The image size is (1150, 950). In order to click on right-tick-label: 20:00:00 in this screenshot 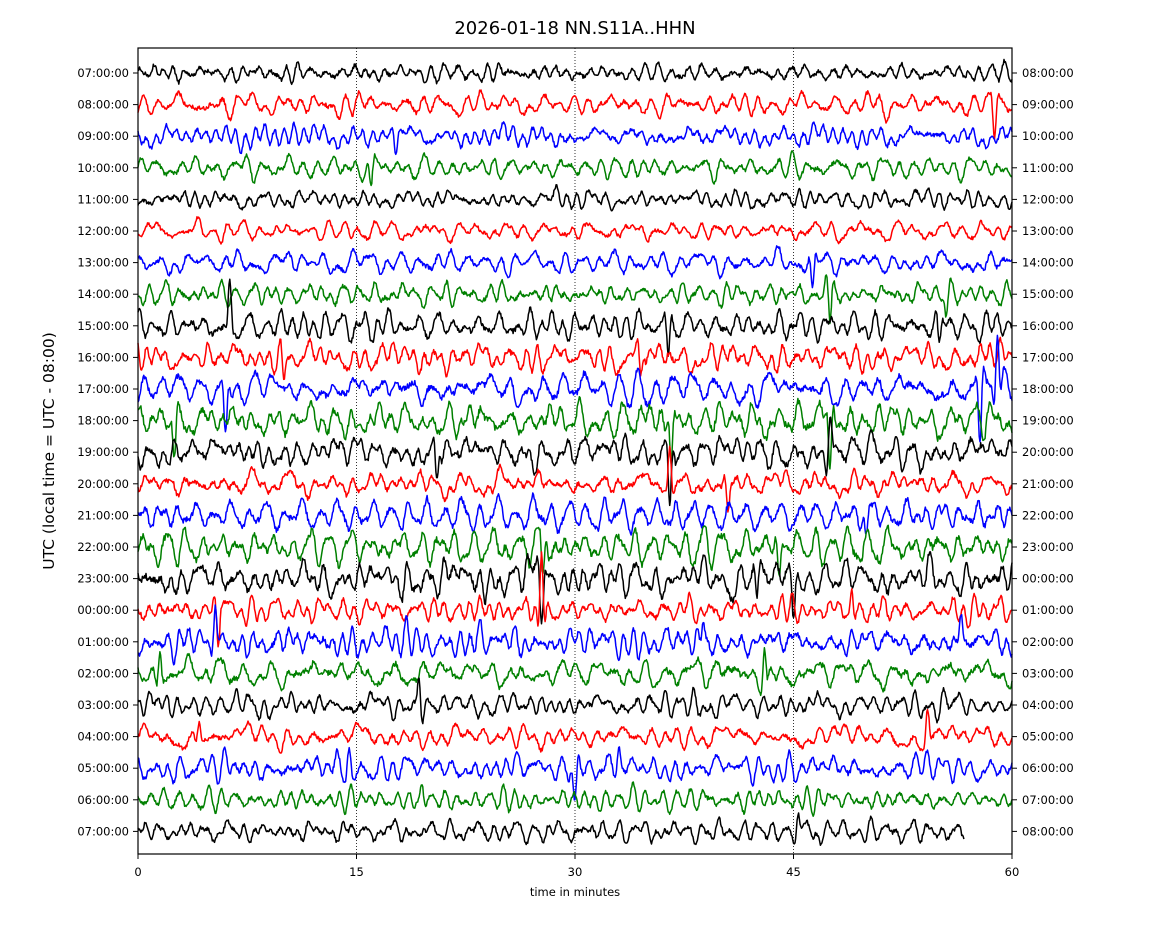, I will do `click(1048, 452)`.